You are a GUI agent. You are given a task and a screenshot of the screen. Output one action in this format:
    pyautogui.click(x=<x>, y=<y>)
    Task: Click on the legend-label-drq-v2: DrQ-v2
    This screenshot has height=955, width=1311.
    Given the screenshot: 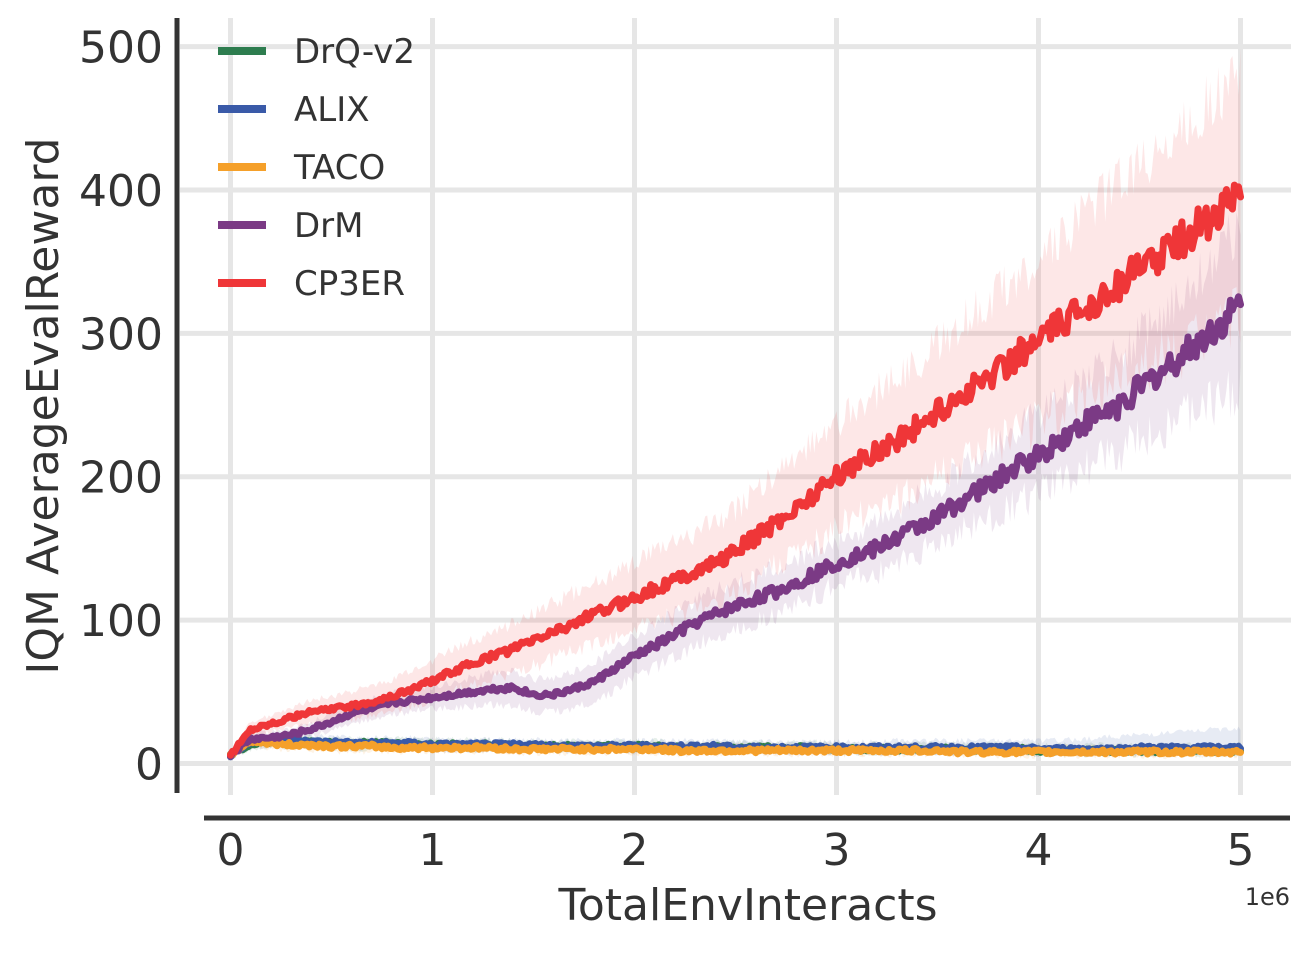 What is the action you would take?
    pyautogui.click(x=354, y=52)
    